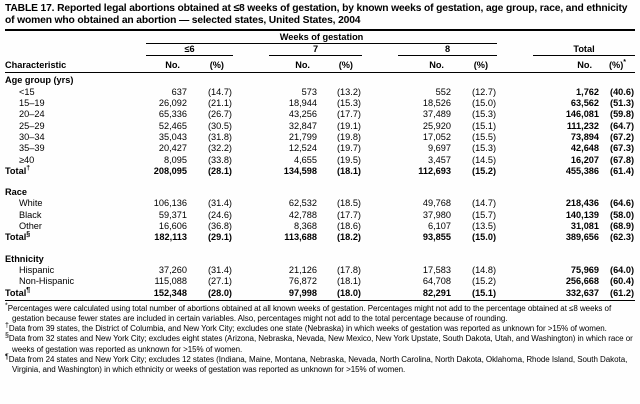 This screenshot has height=404, width=640. What do you see at coordinates (219, 203) in the screenshot?
I see `cell-pct: (31.4)` at bounding box center [219, 203].